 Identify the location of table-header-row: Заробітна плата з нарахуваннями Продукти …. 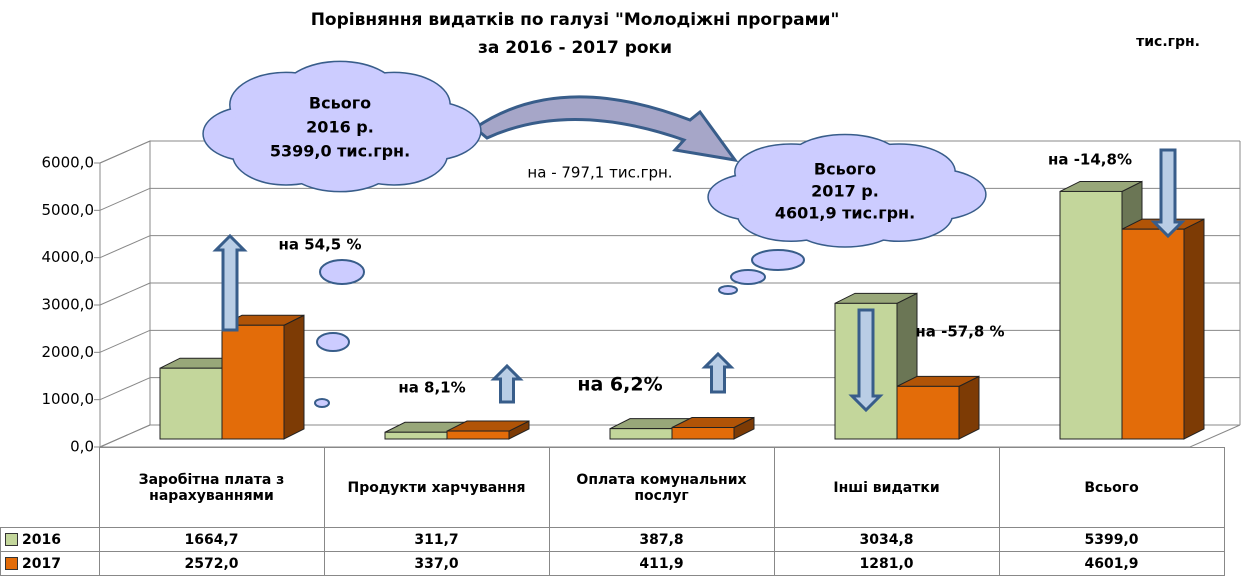
(613, 487).